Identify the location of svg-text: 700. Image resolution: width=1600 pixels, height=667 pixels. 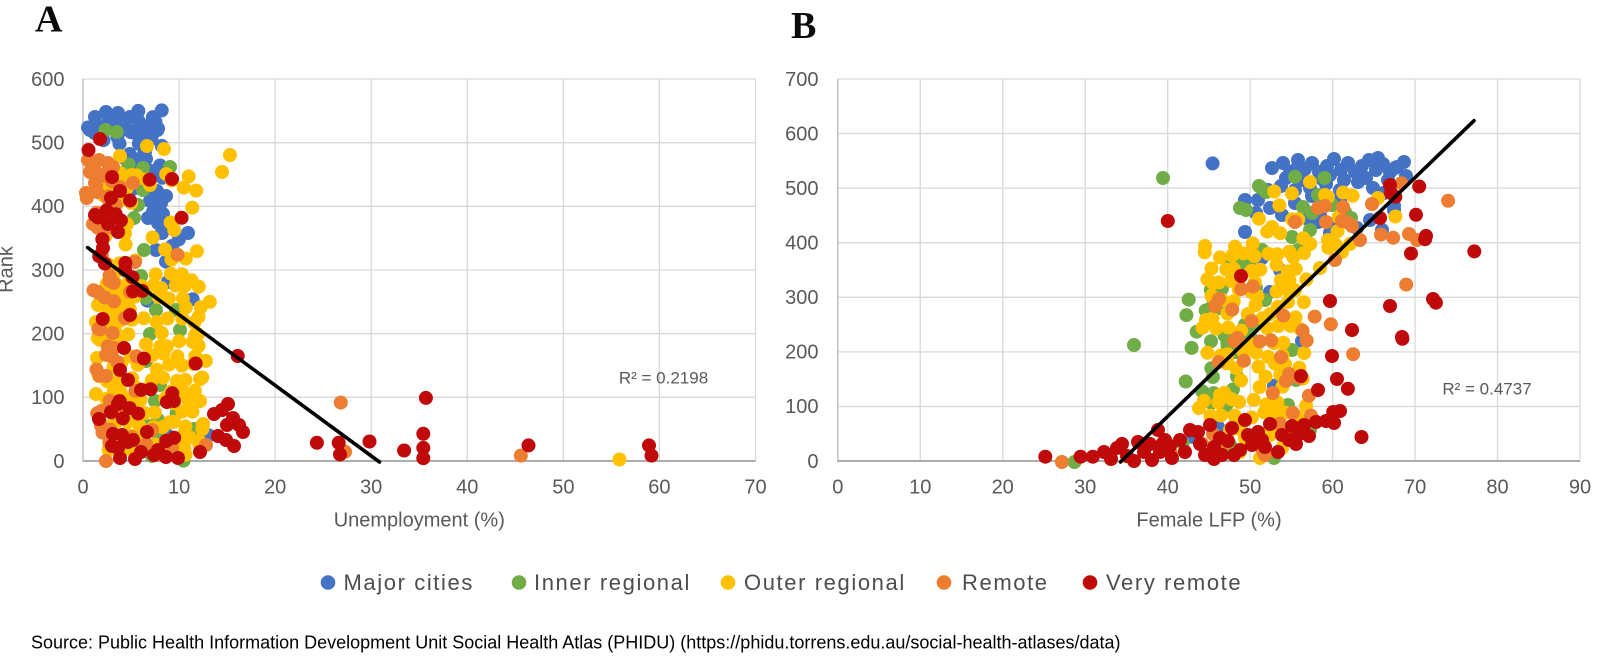
(801, 80).